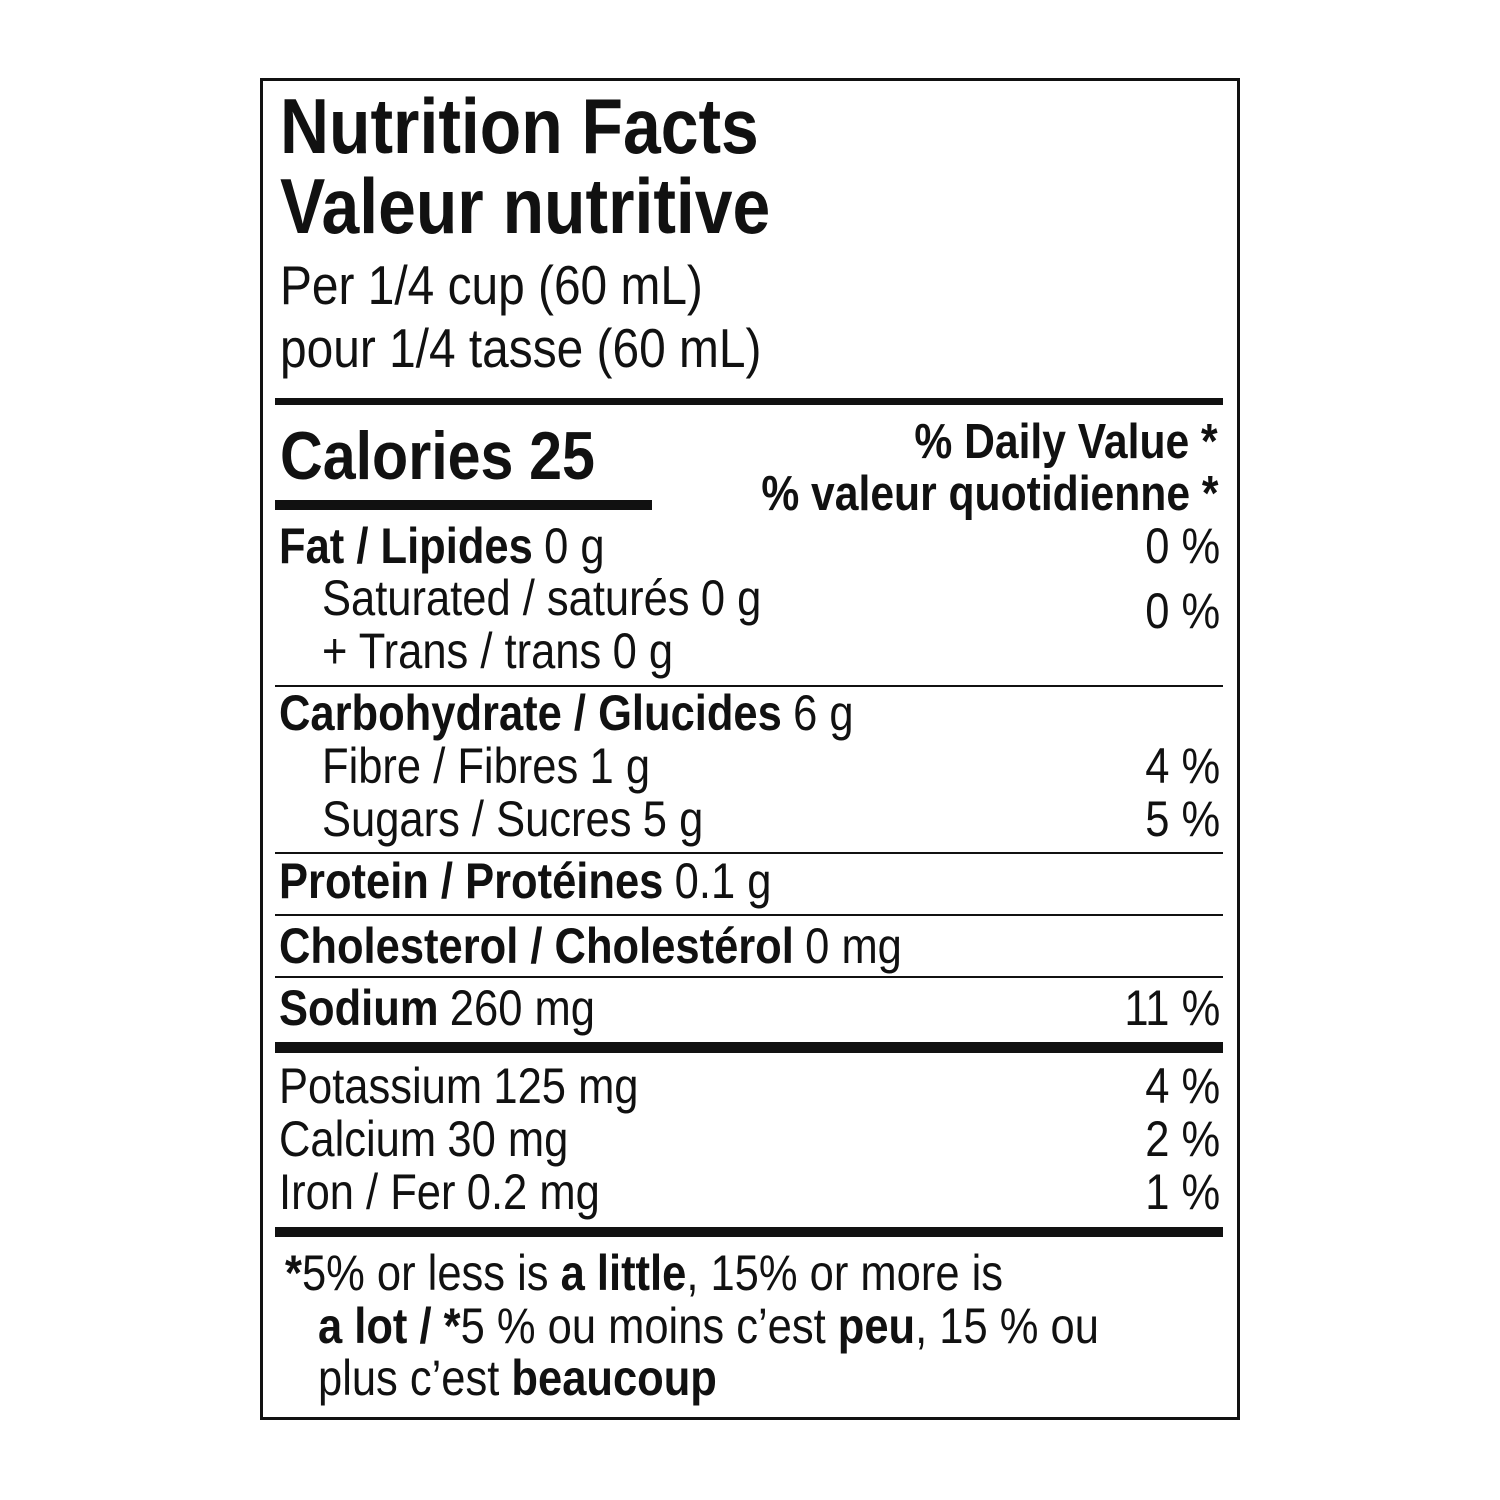 This screenshot has height=1500, width=1500. Describe the element at coordinates (519, 125) in the screenshot. I see `title-en: Nutrition Facts` at that location.